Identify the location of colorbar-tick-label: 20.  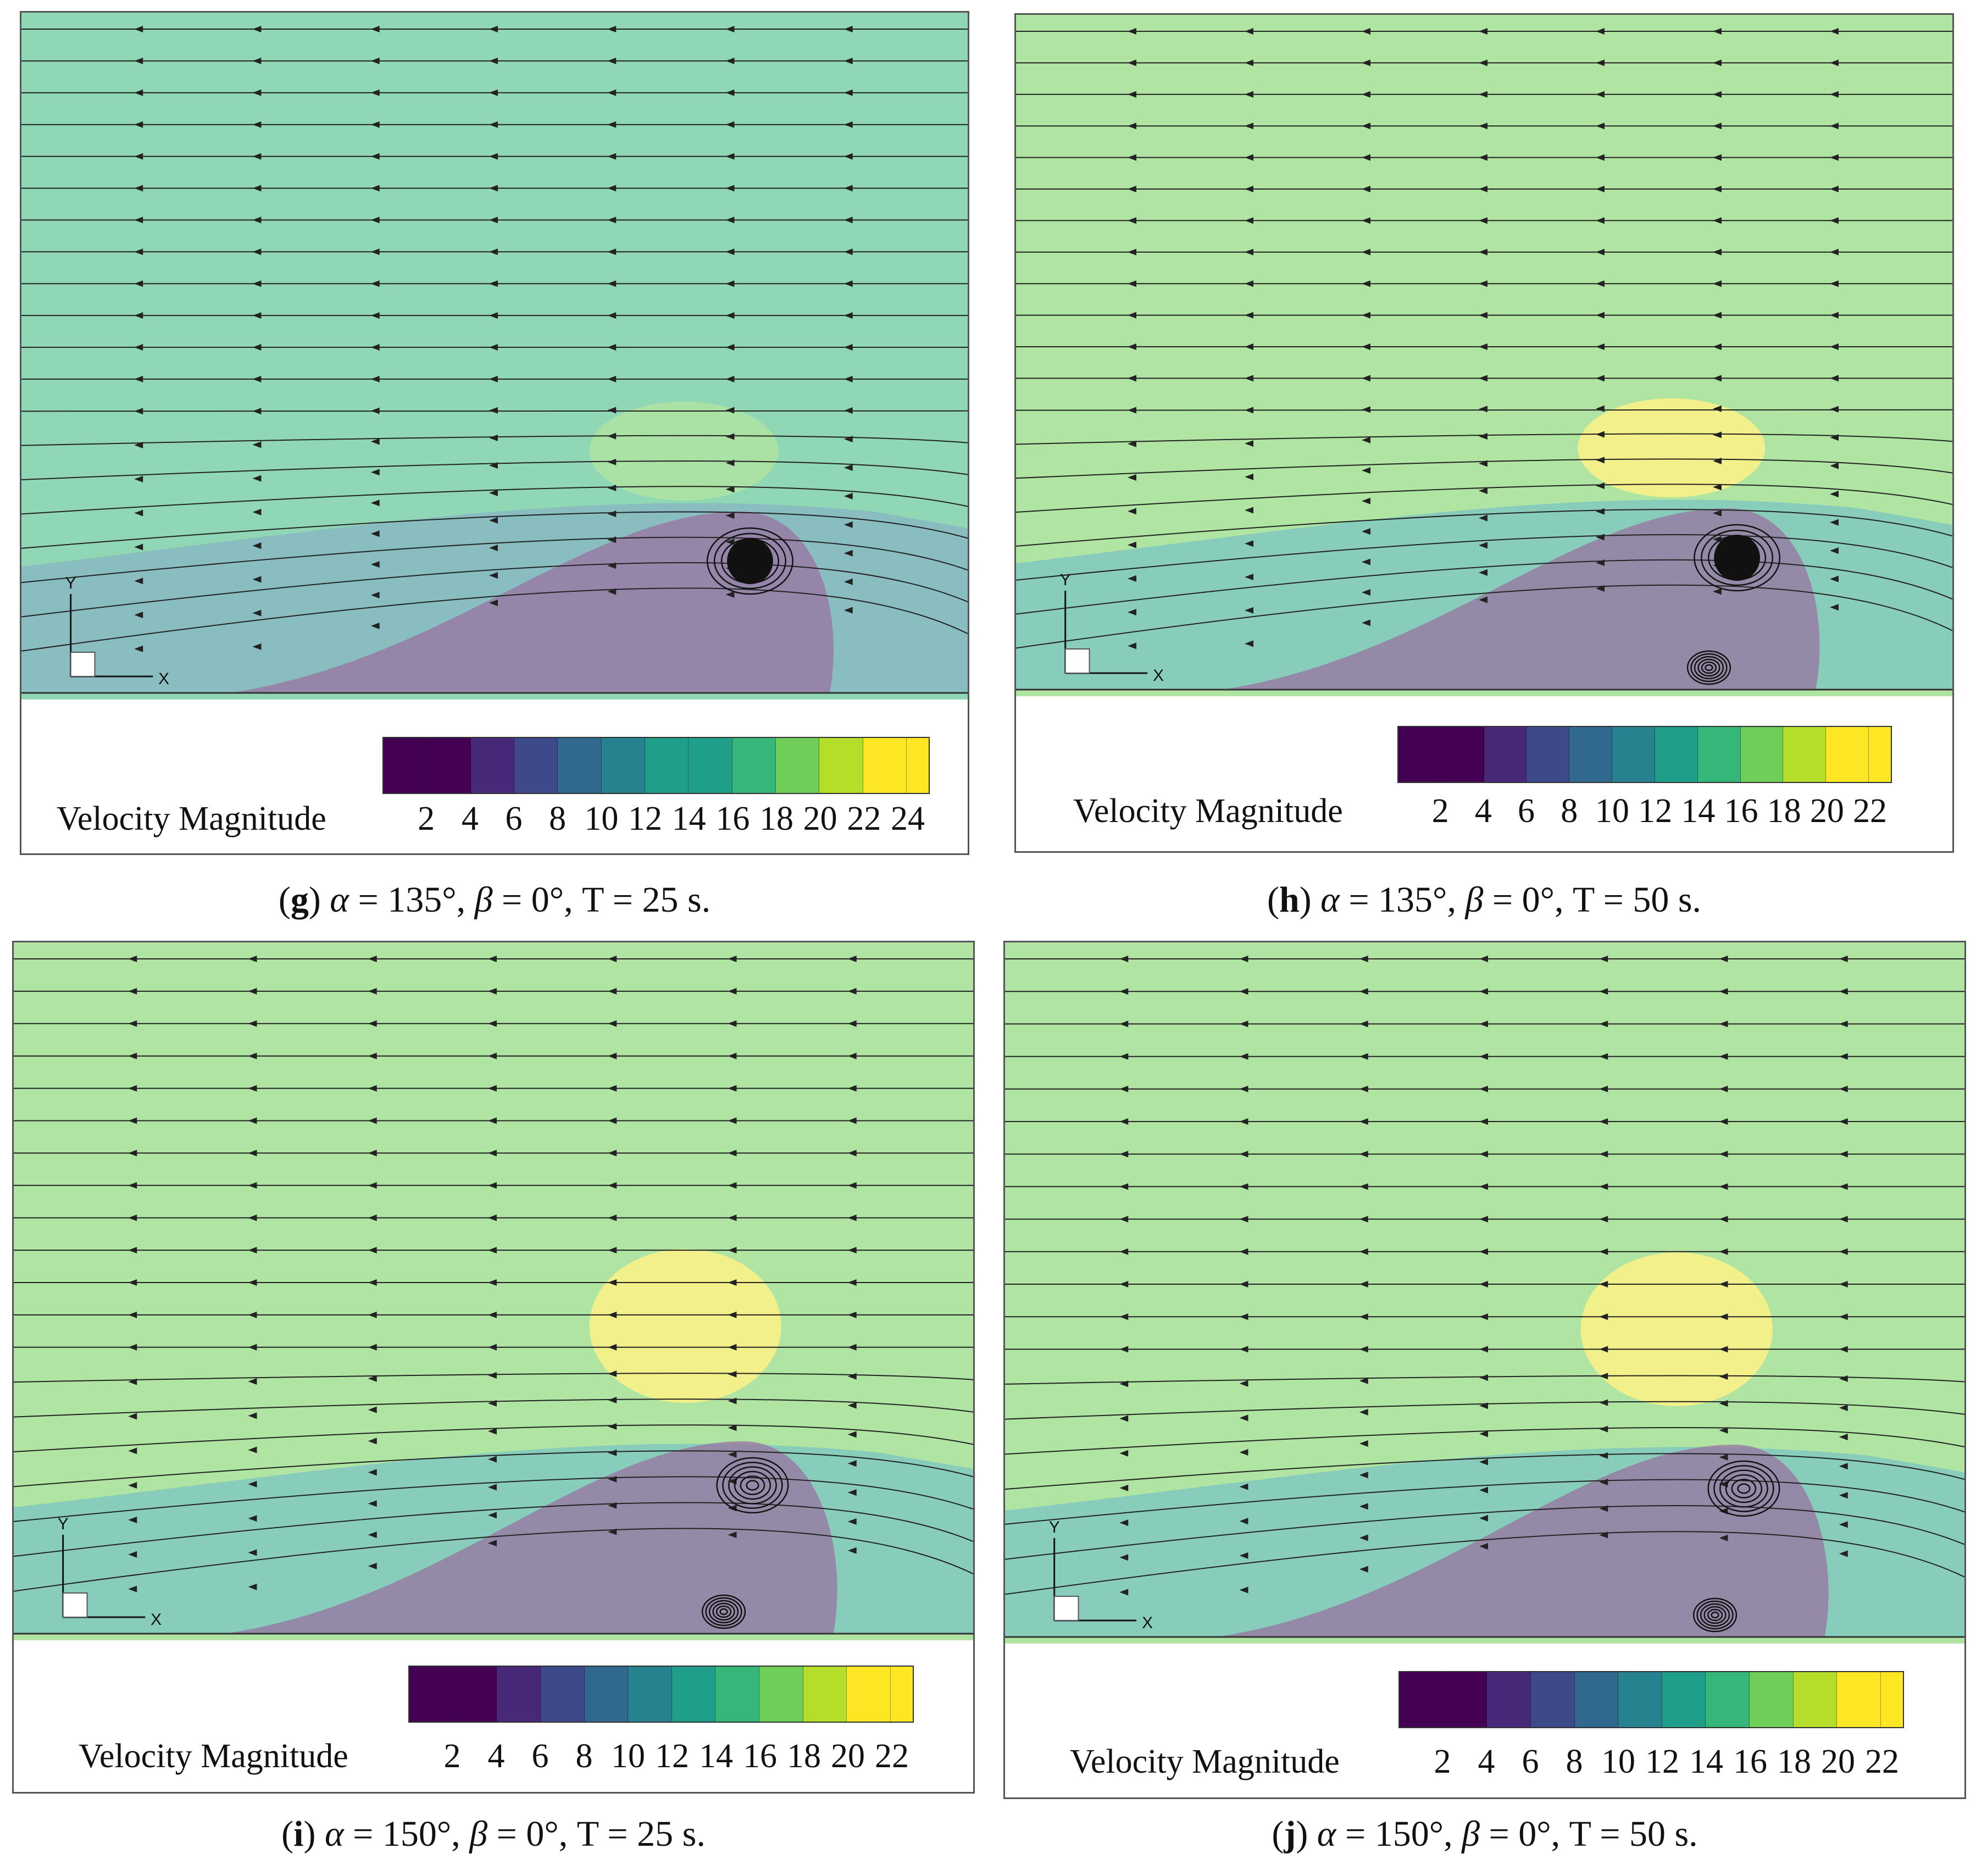
(848, 1757).